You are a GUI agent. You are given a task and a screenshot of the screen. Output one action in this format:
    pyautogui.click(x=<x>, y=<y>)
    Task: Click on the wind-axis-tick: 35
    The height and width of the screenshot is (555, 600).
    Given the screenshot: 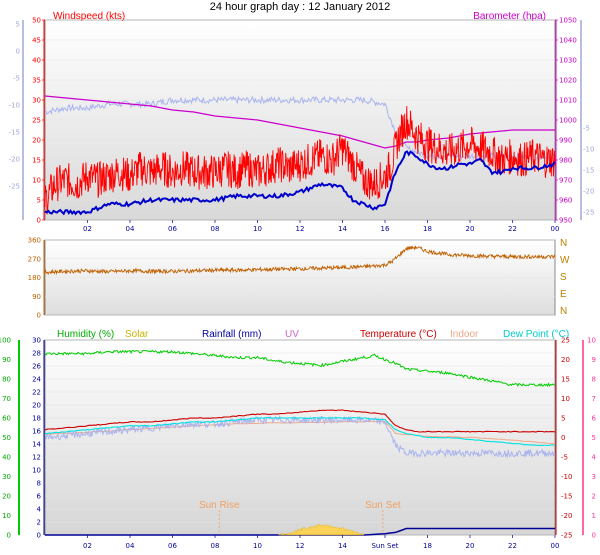 What is the action you would take?
    pyautogui.click(x=36, y=81)
    